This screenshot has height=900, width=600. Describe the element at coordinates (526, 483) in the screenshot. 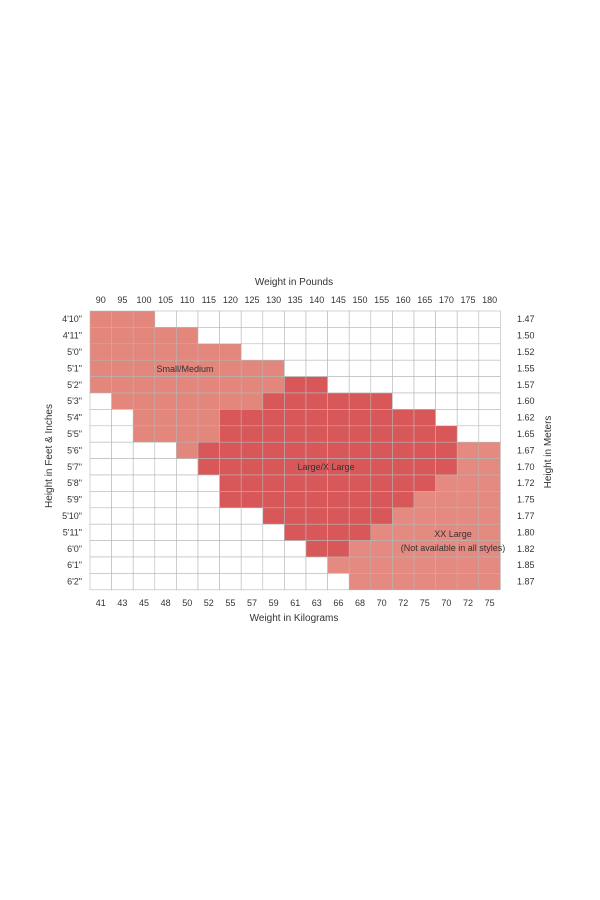

I see `height-m-tick-label: 1.72` at that location.